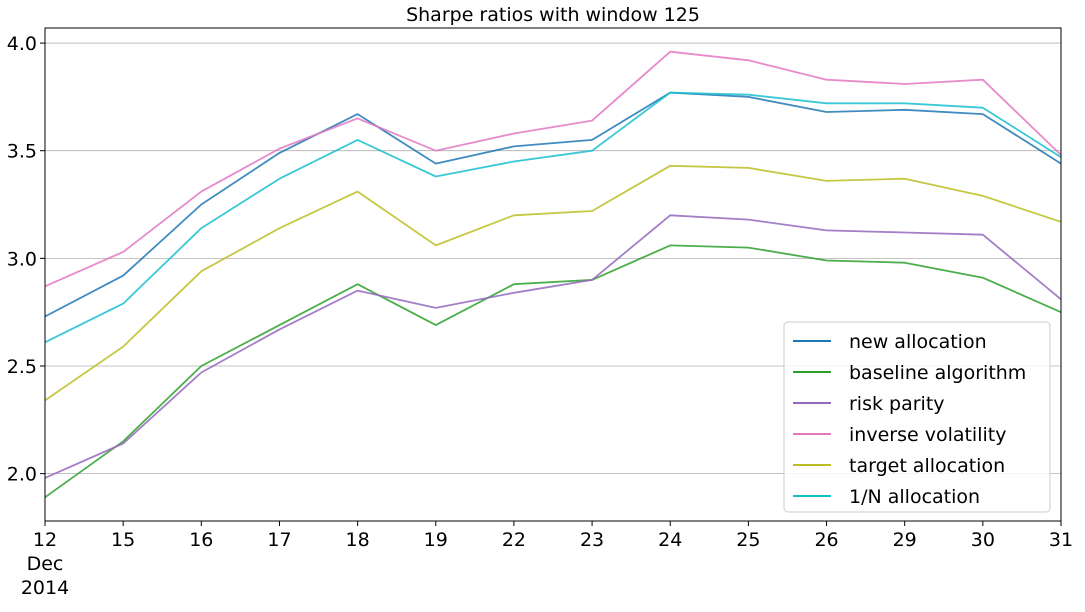 The image size is (1085, 612). What do you see at coordinates (1061, 540) in the screenshot?
I see `x-tick-label: 31` at bounding box center [1061, 540].